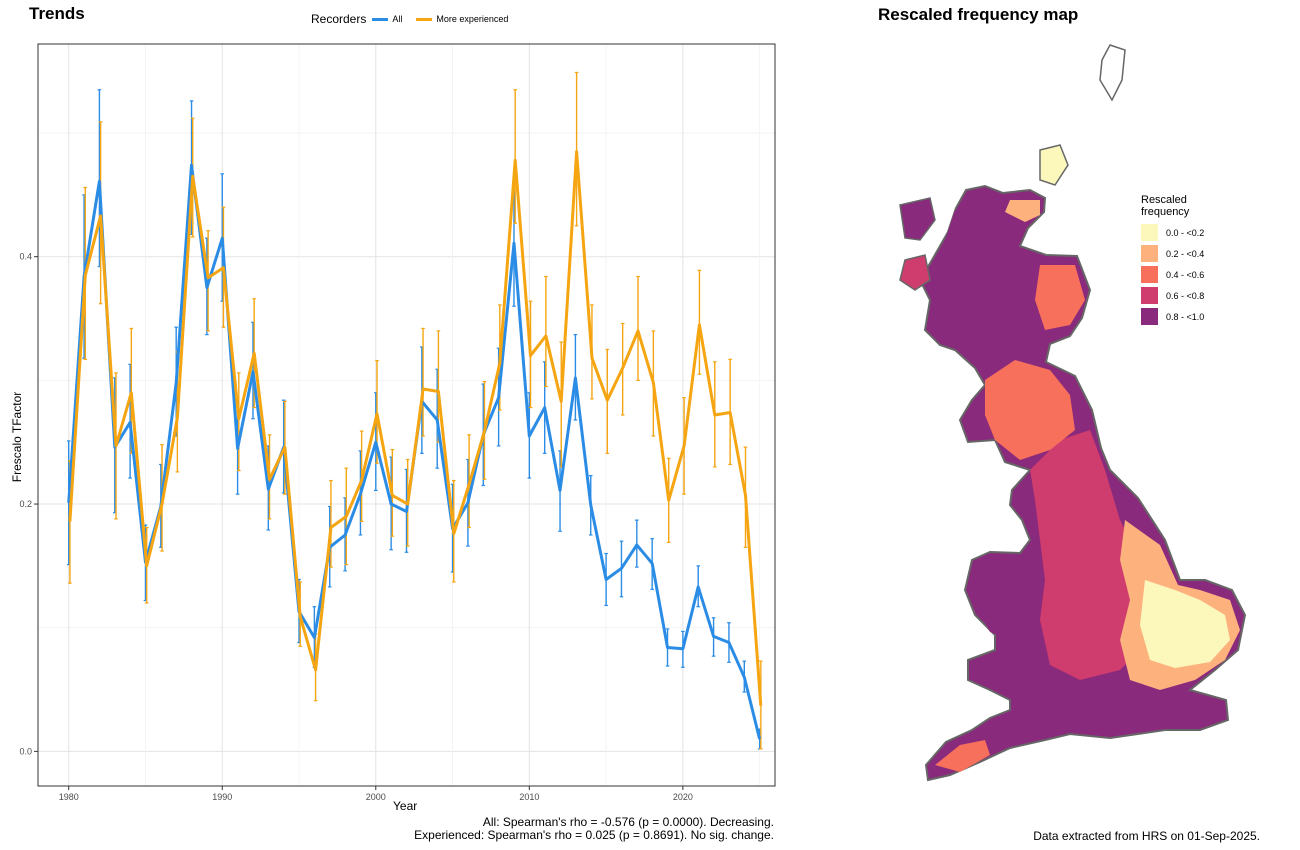 This screenshot has width=1300, height=850. I want to click on map-legend-item: 0.2 - <0.4, so click(1172, 253).